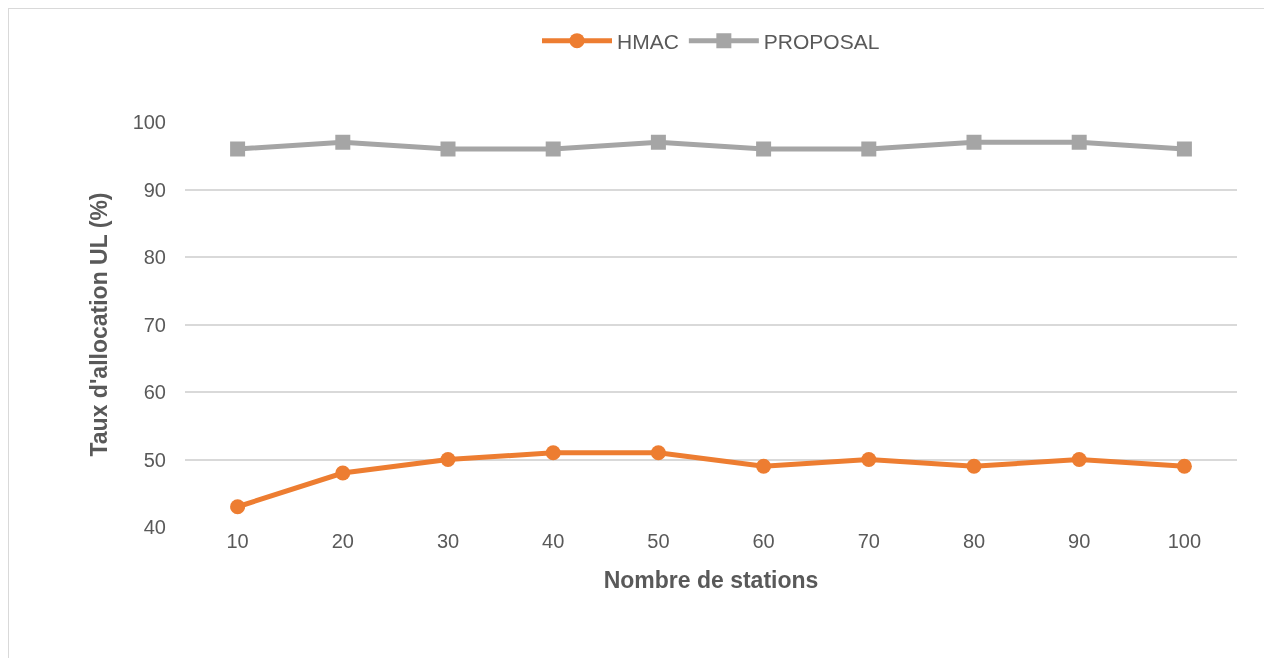 This screenshot has height=666, width=1272. What do you see at coordinates (342, 541) in the screenshot?
I see `x-tick-label: 20` at bounding box center [342, 541].